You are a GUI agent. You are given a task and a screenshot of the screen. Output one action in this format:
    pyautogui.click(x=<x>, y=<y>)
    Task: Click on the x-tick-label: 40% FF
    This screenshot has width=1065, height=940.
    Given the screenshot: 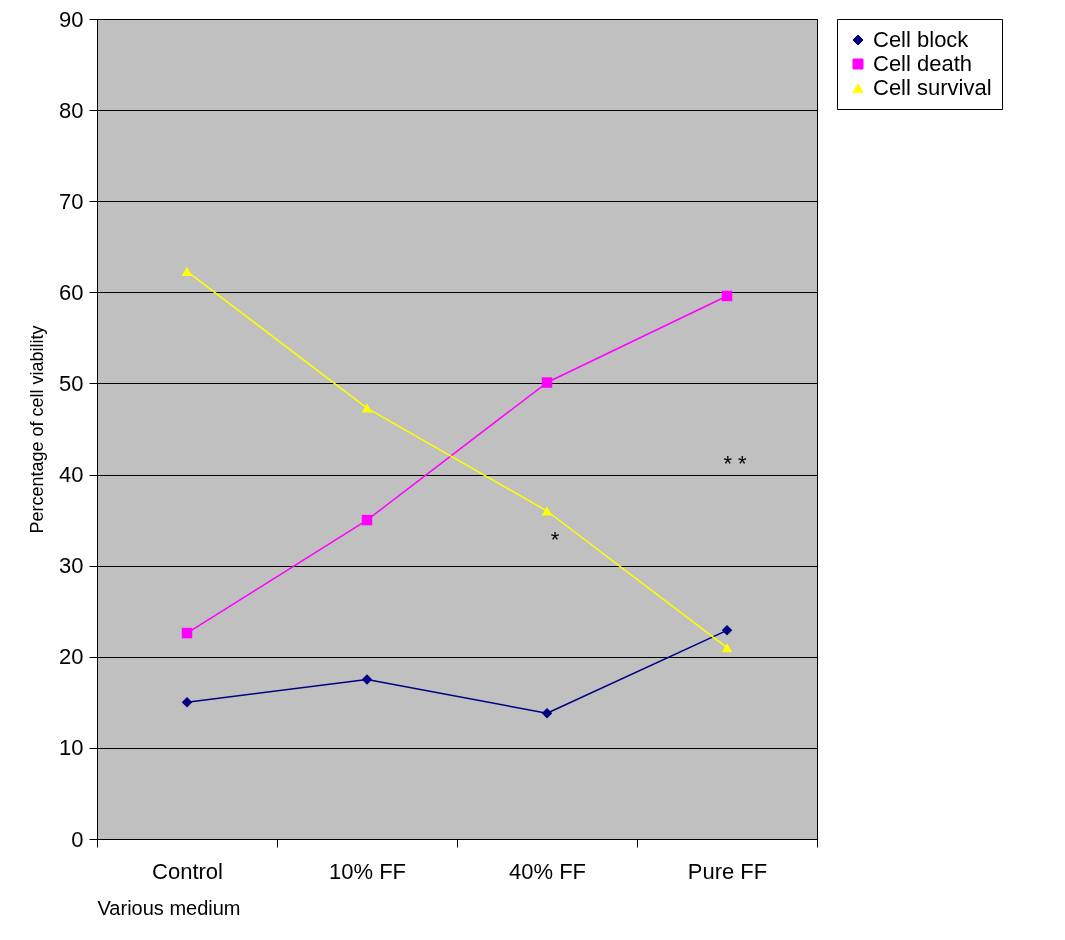 What is the action you would take?
    pyautogui.click(x=547, y=871)
    